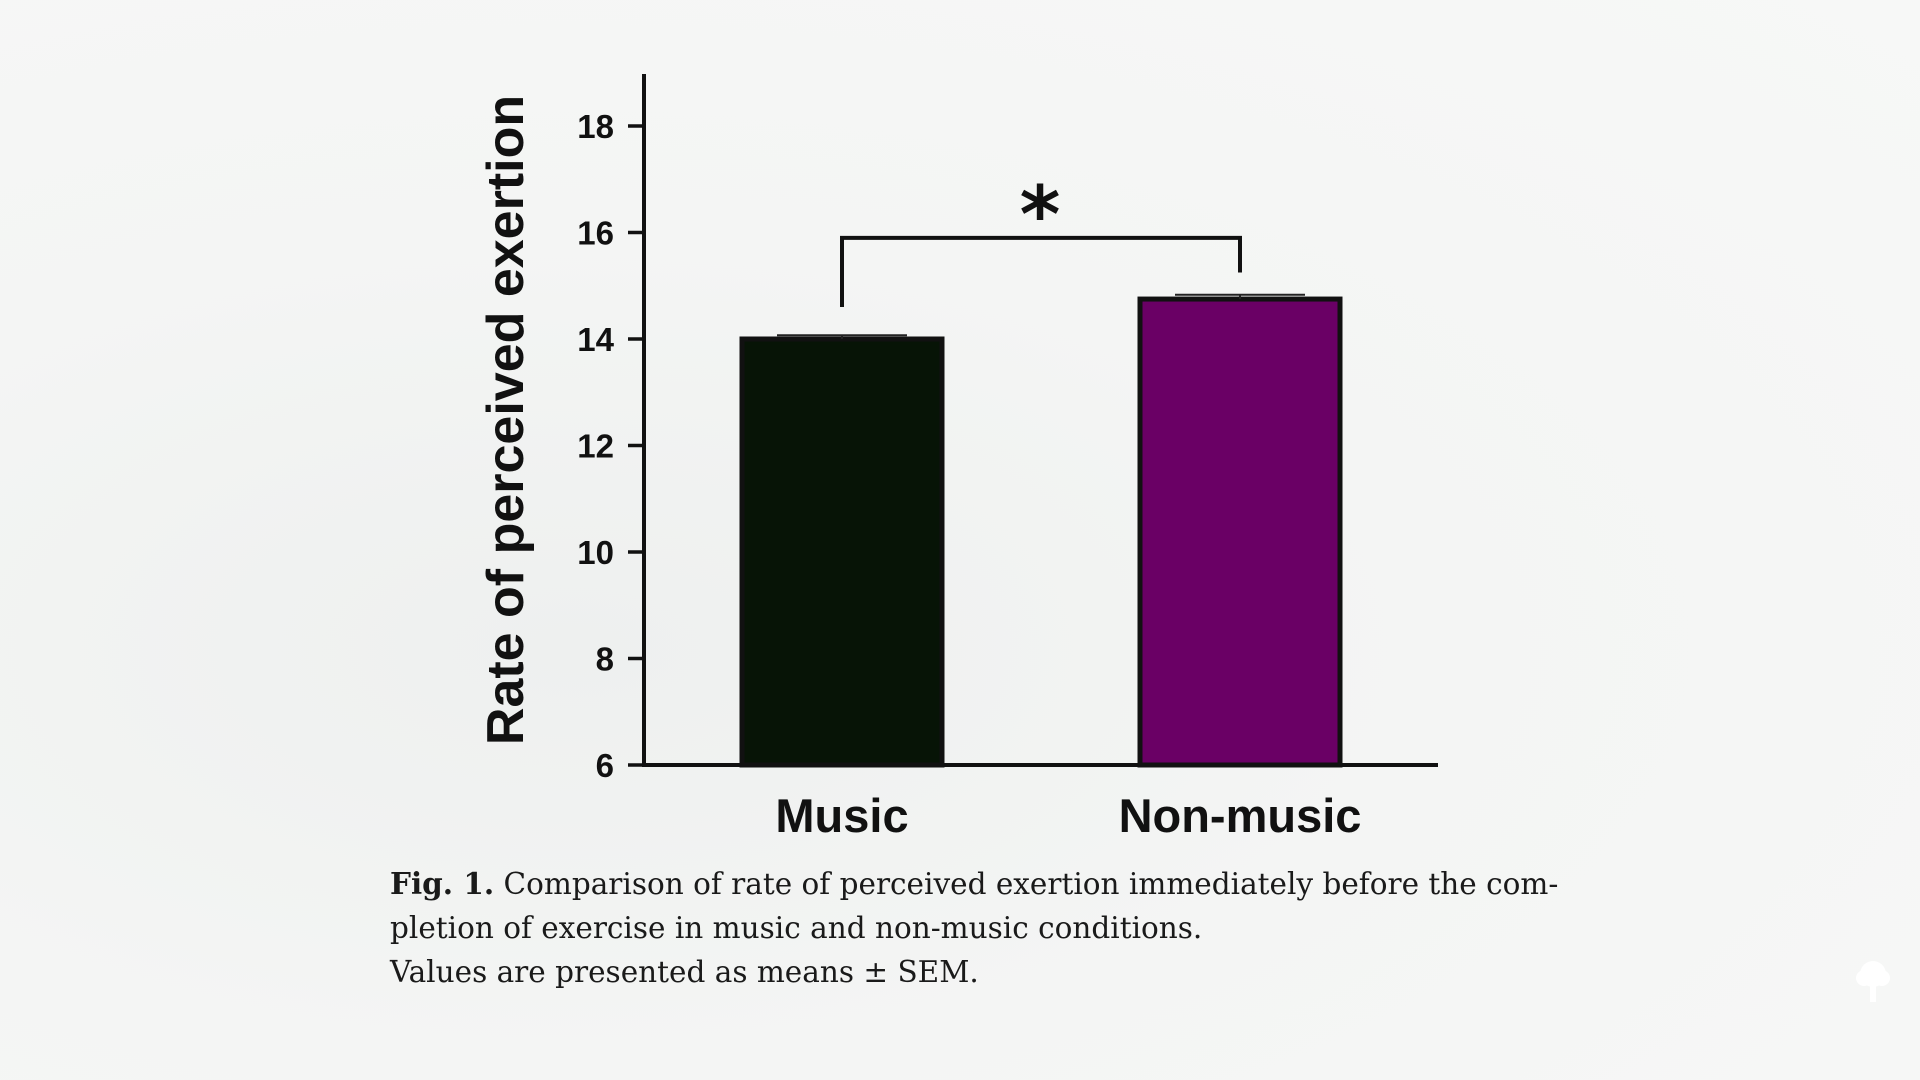 Image resolution: width=1920 pixels, height=1080 pixels. I want to click on bar-non-music, so click(1240, 532).